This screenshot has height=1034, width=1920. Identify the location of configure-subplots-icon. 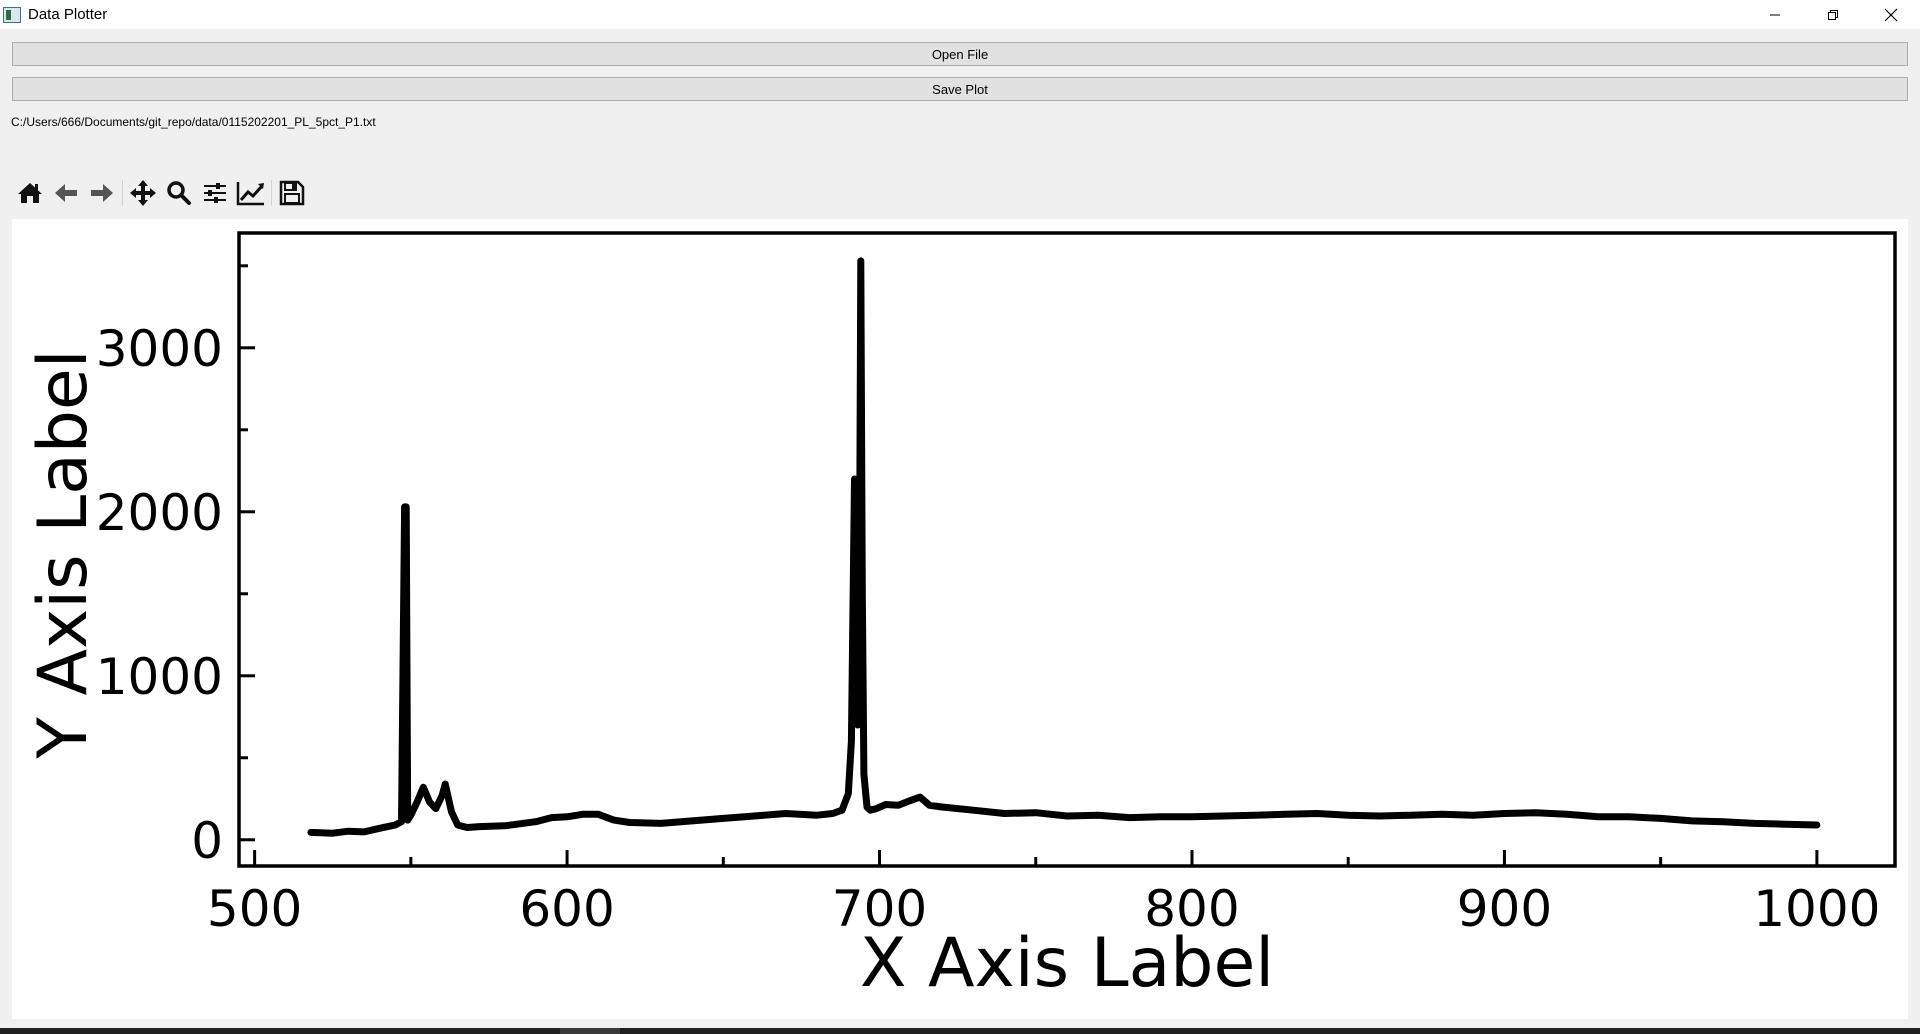
(215, 193).